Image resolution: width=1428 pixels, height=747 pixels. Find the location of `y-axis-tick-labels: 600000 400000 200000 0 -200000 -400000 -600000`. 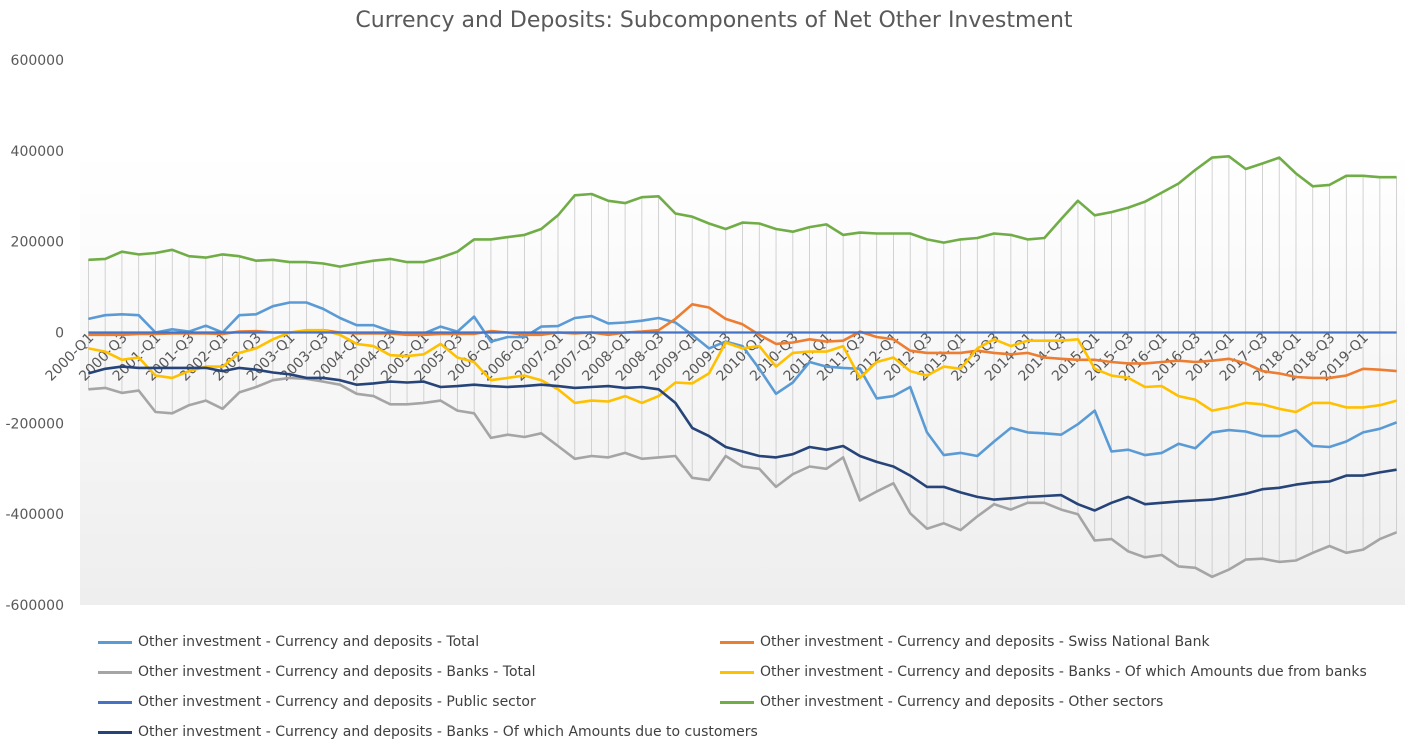

y-axis-tick-labels: 600000 400000 200000 0 -200000 -400000 -600000 is located at coordinates (35, 333).